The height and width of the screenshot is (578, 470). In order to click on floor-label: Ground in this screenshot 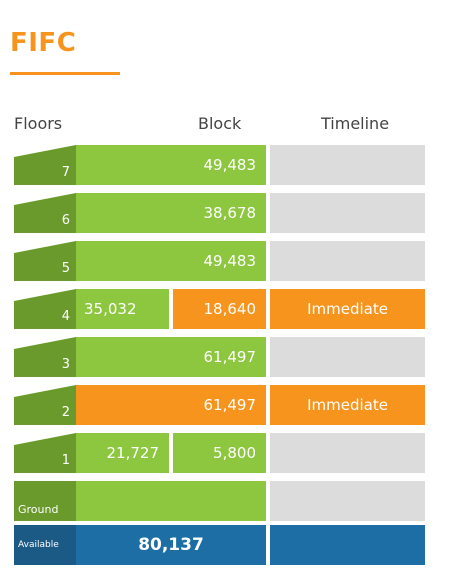, I will do `click(45, 501)`.